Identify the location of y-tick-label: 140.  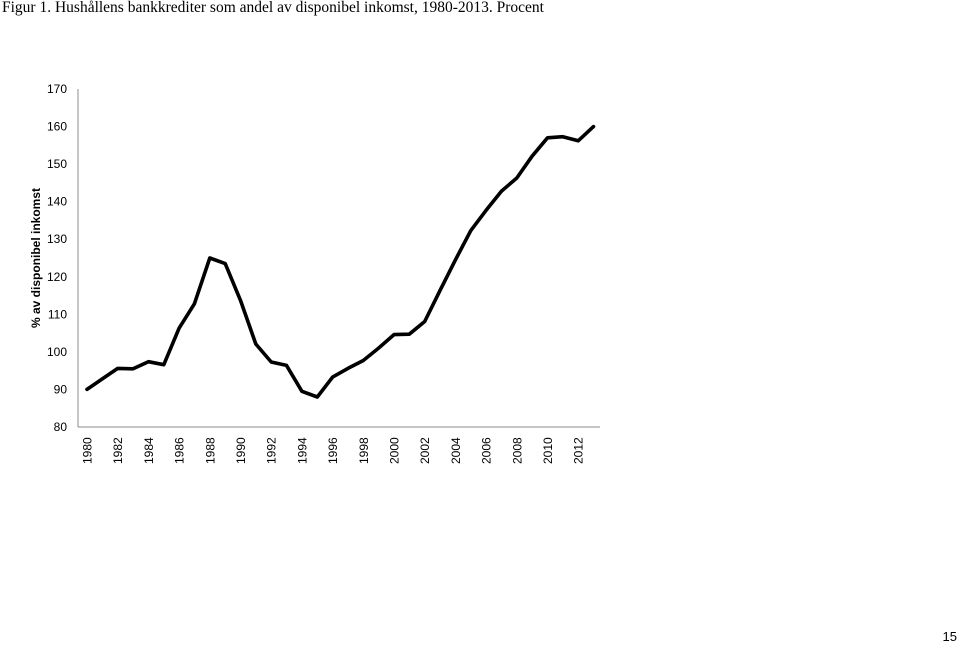
(57, 202).